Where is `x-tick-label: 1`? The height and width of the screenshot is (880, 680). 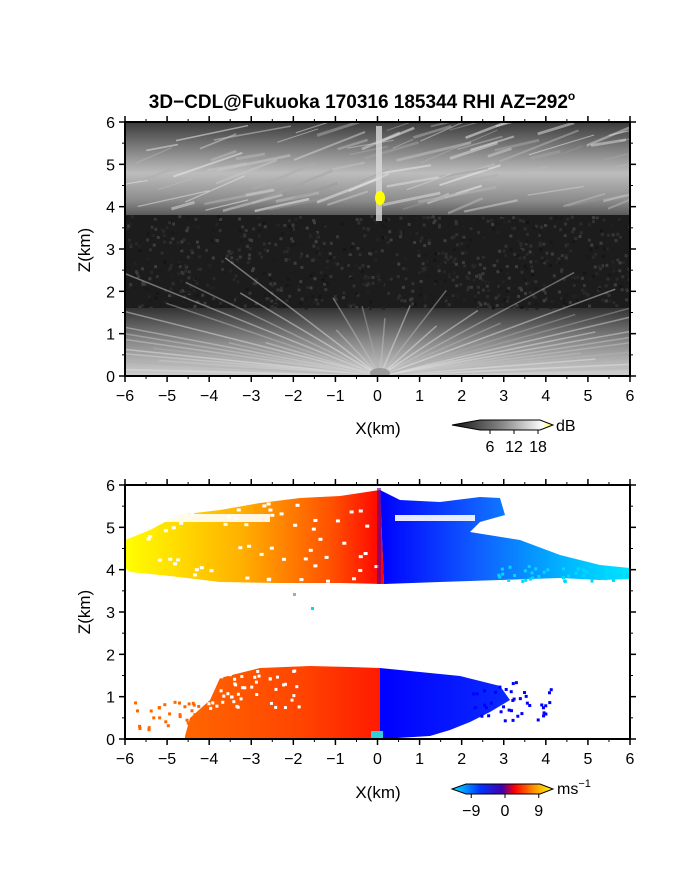
x-tick-label: 1 is located at coordinates (419, 759).